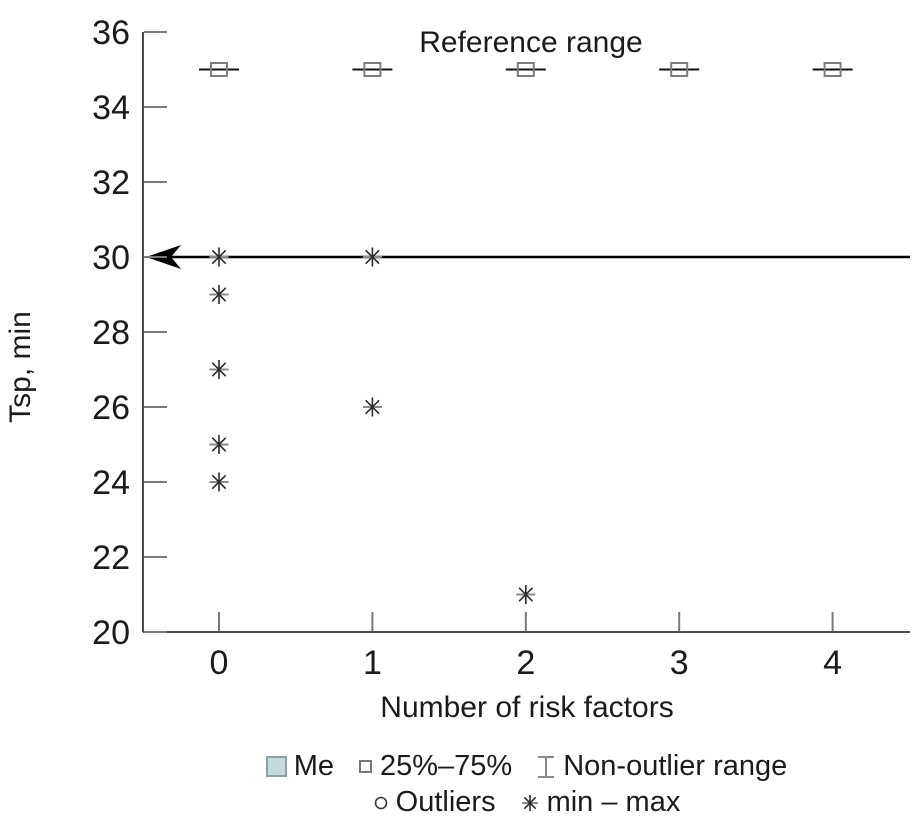  I want to click on min-max-asterisk-icon, so click(530, 803).